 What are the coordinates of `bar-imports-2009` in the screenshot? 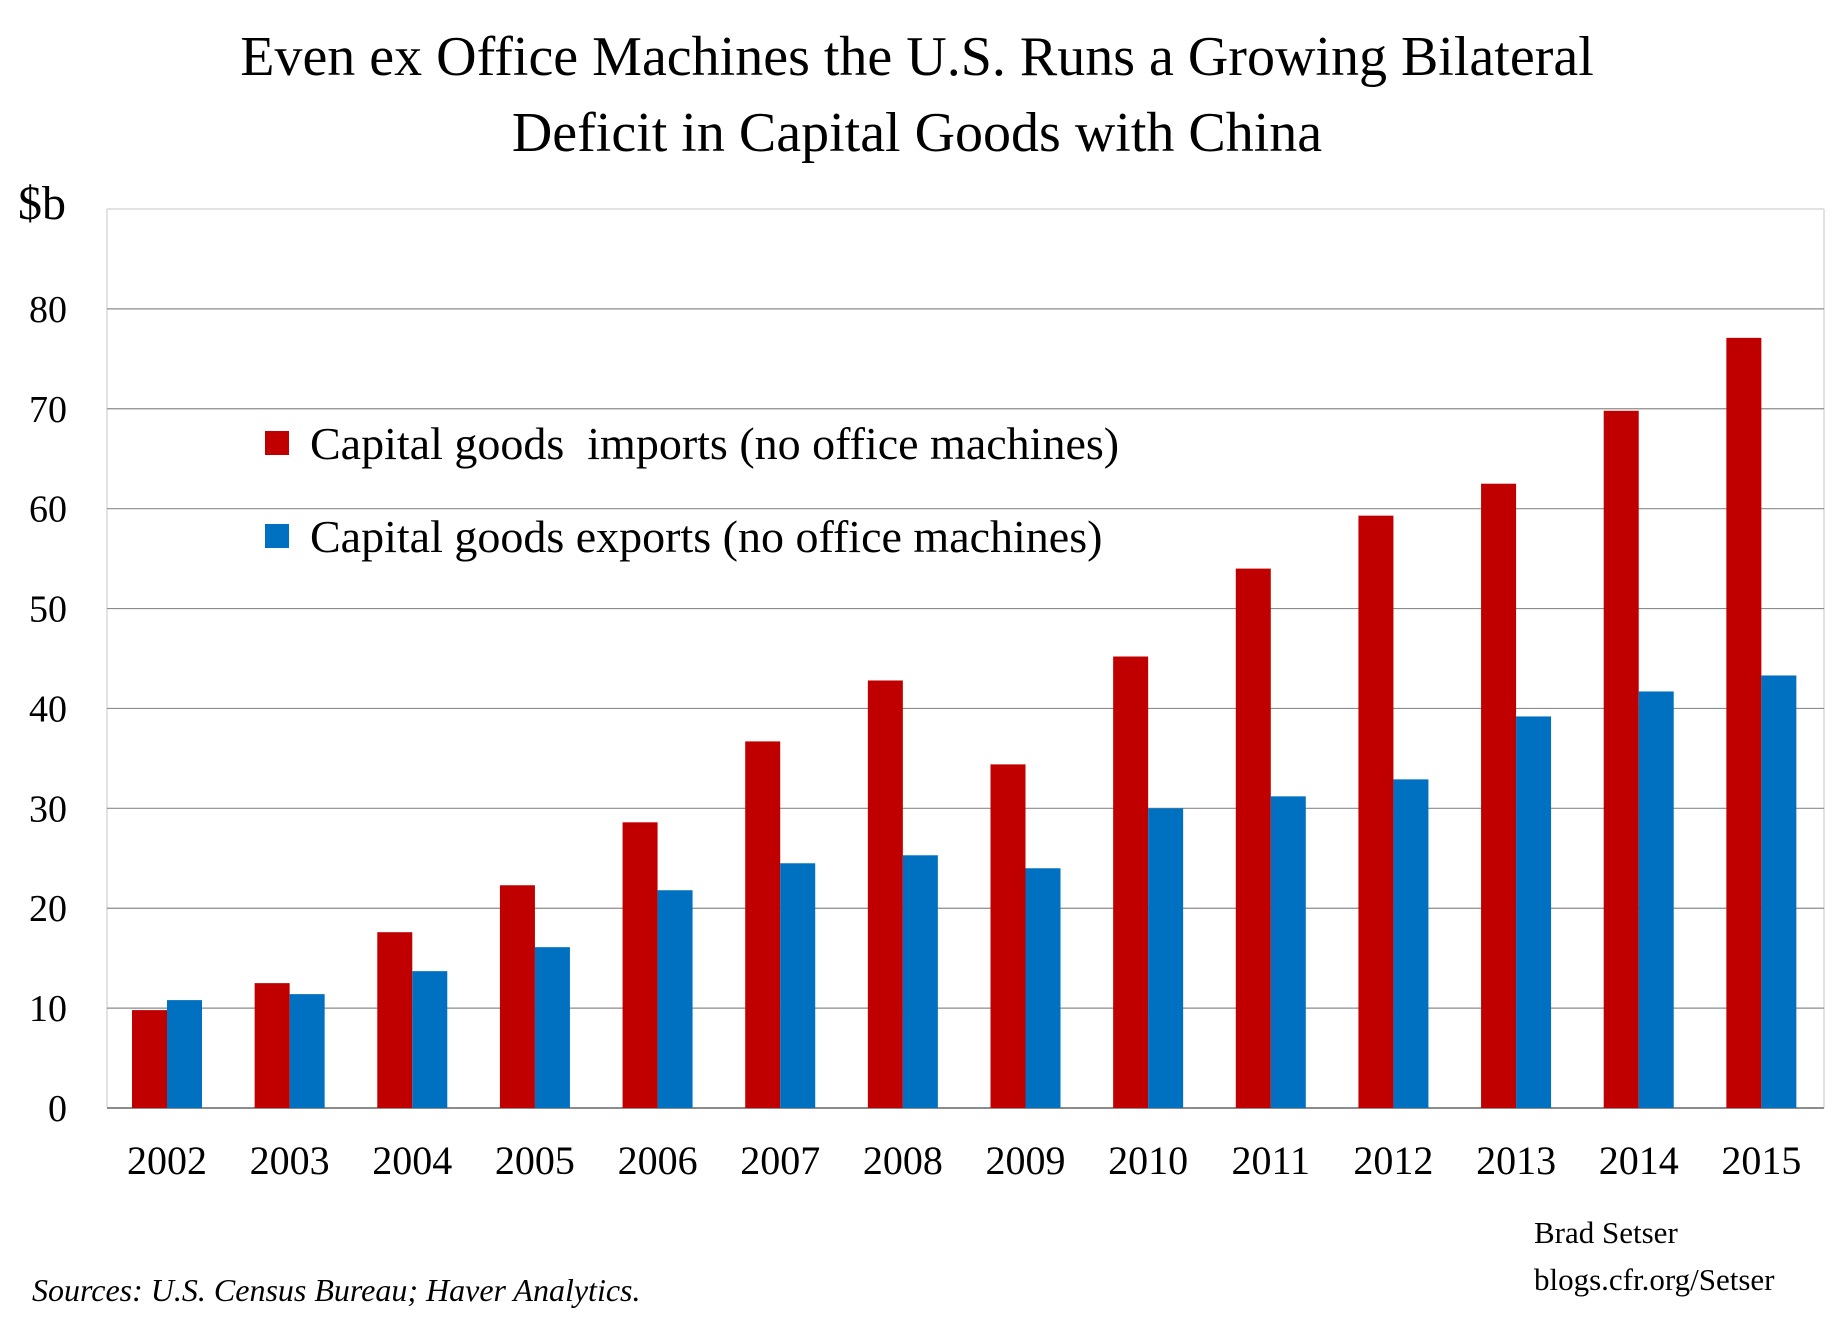 It's located at (1008, 936).